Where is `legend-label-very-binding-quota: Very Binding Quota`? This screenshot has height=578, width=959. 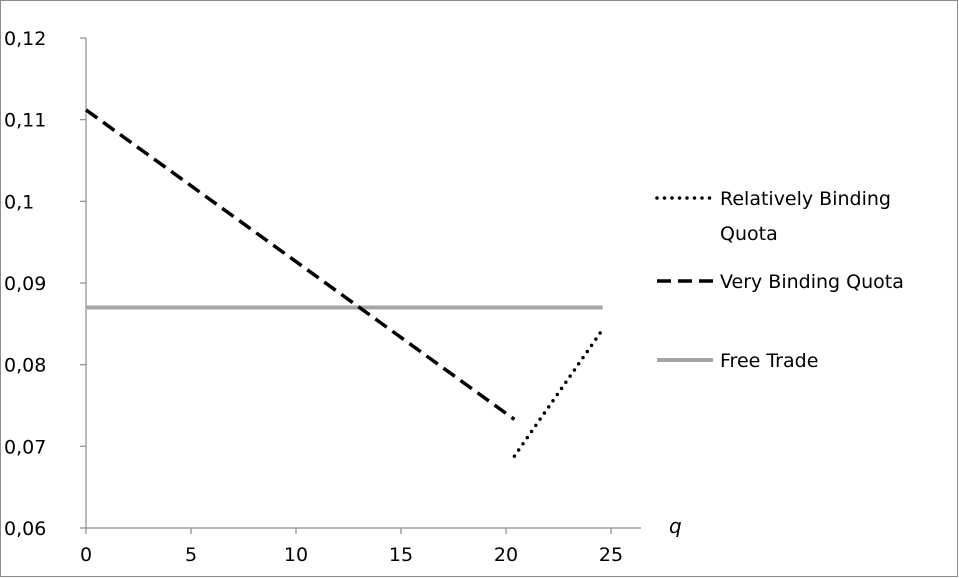
legend-label-very-binding-quota: Very Binding Quota is located at coordinates (812, 282).